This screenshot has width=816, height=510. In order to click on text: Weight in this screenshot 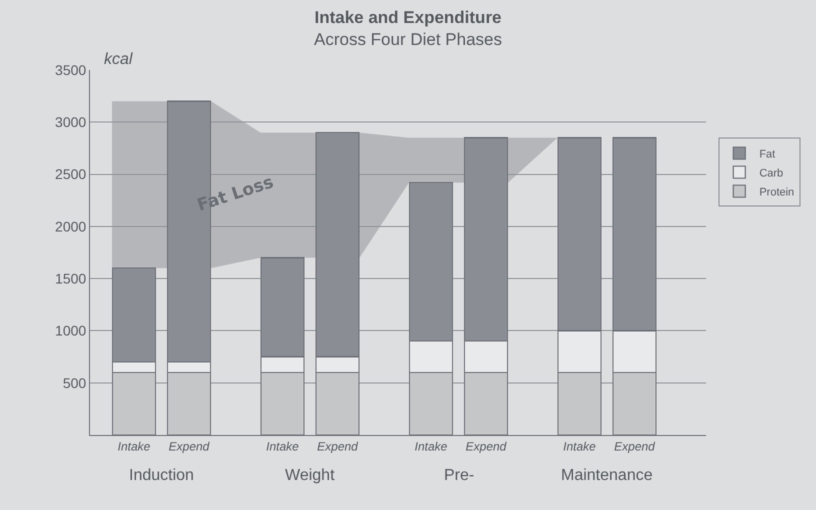, I will do `click(310, 475)`.